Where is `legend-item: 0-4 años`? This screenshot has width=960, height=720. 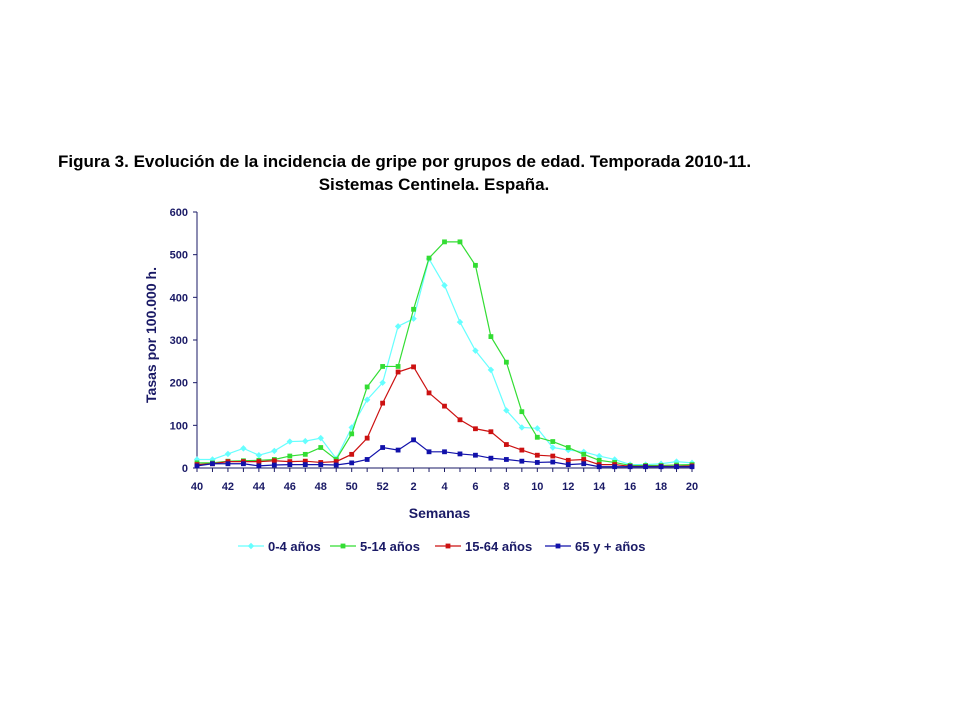 legend-item: 0-4 años is located at coordinates (279, 546).